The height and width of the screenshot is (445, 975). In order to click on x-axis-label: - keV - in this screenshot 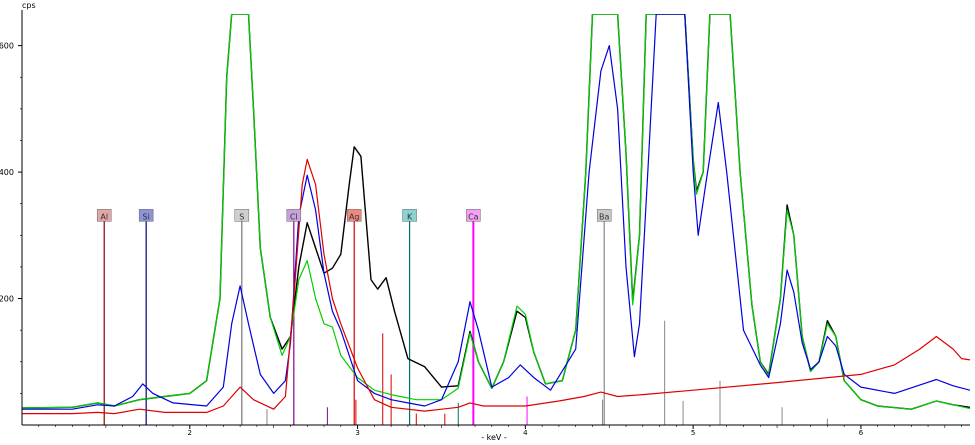, I will do `click(494, 437)`.